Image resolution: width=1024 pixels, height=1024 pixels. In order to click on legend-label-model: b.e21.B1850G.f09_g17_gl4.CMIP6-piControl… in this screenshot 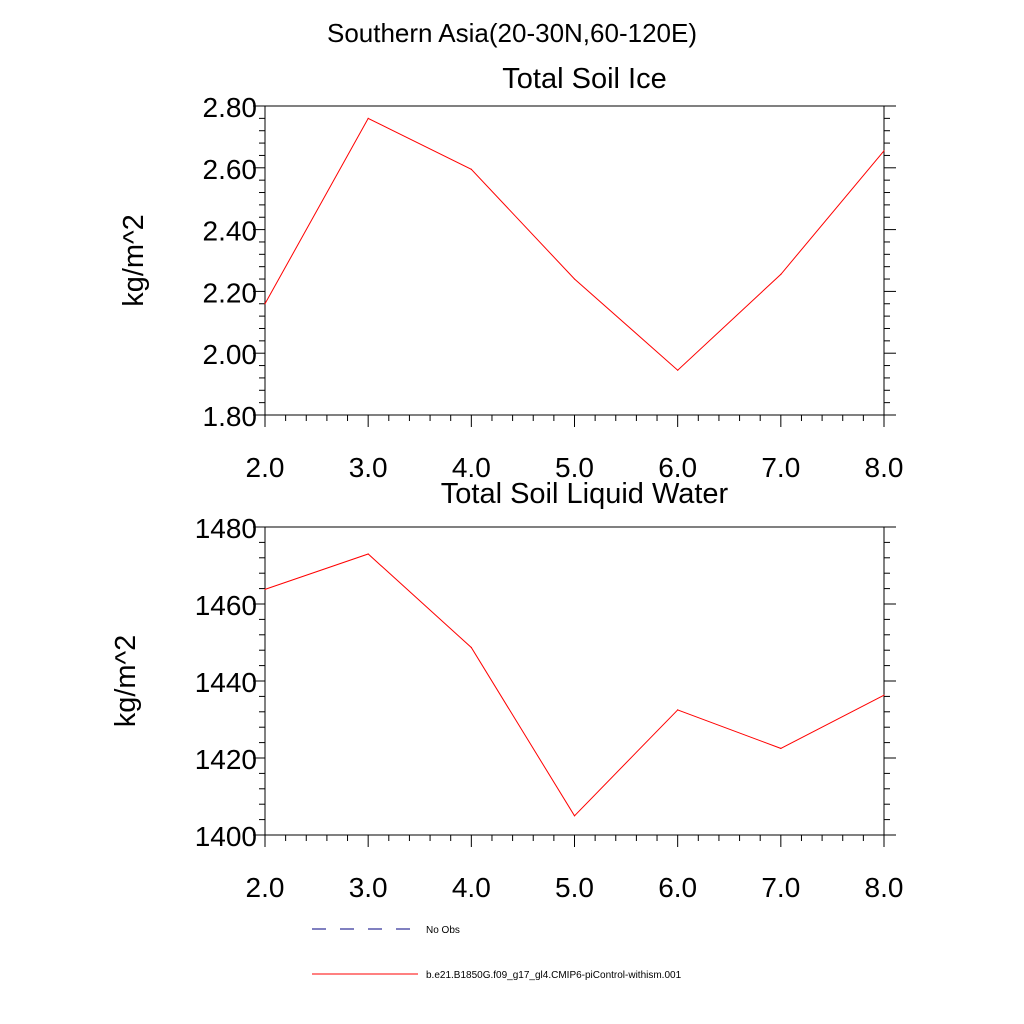, I will do `click(554, 975)`.